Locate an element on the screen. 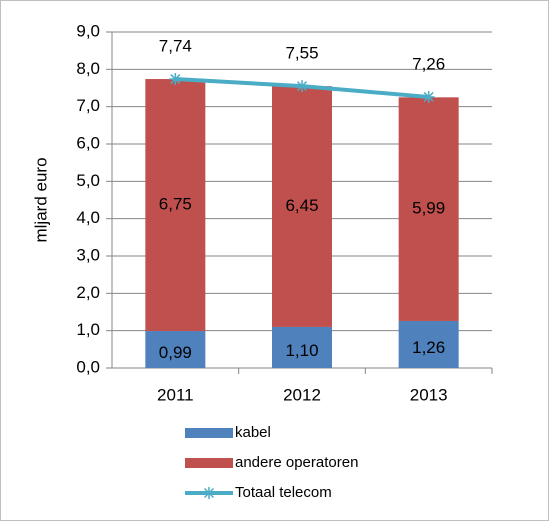 The width and height of the screenshot is (549, 521). y-tick-label: 2,0 is located at coordinates (88, 292).